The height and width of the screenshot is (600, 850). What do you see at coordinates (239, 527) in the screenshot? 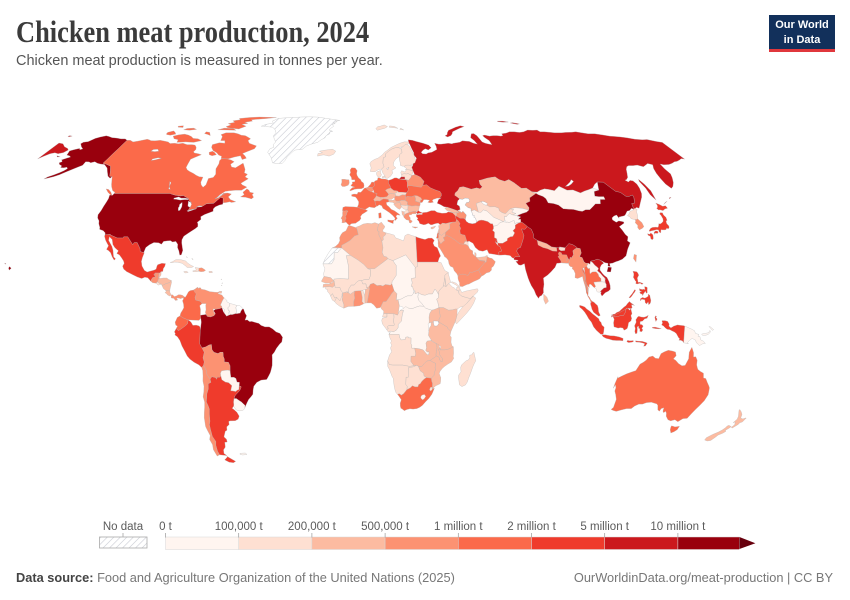
I see `svg-text: 100,000 t` at bounding box center [239, 527].